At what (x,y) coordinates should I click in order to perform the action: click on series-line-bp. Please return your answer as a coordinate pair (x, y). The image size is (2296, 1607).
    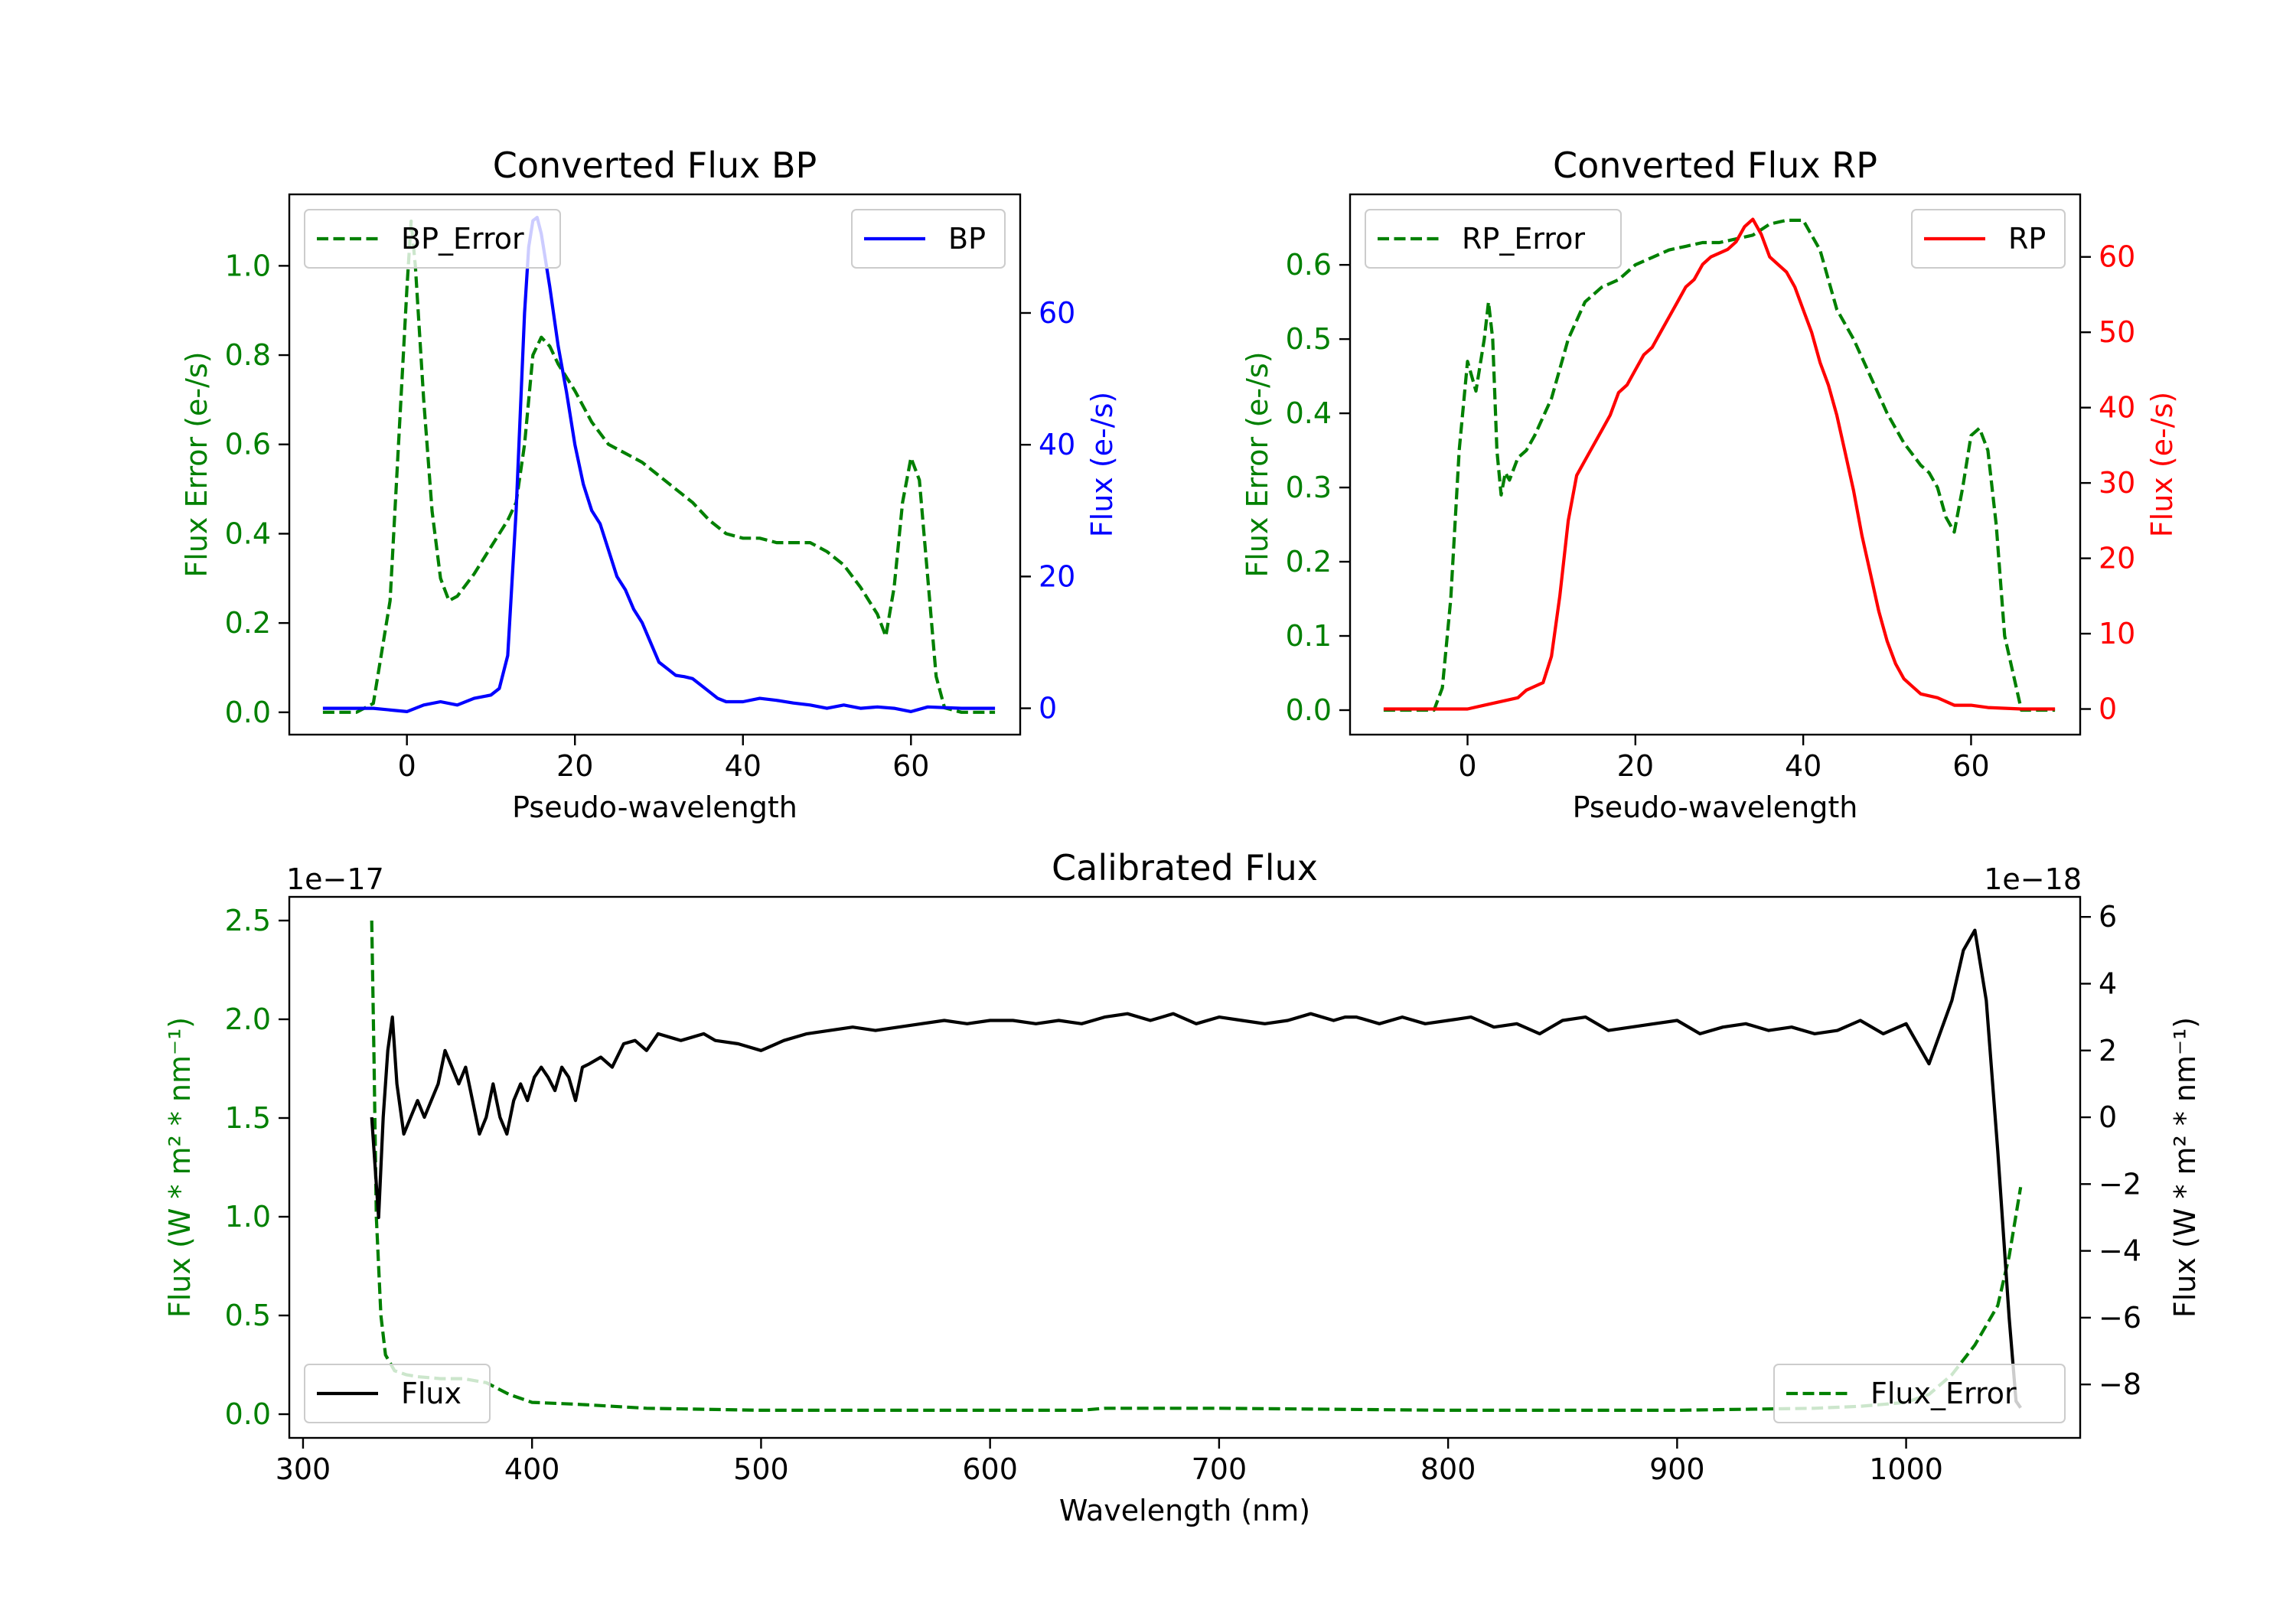
    Looking at the image, I should click on (659, 464).